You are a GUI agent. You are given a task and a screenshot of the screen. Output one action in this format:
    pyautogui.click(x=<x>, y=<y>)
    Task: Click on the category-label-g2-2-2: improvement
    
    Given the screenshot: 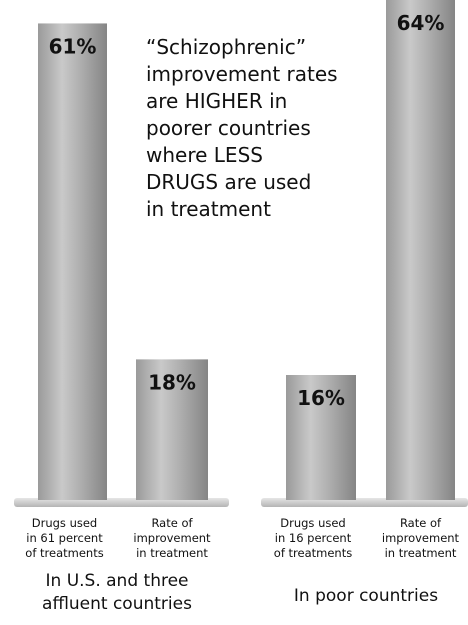 What is the action you would take?
    pyautogui.click(x=421, y=538)
    